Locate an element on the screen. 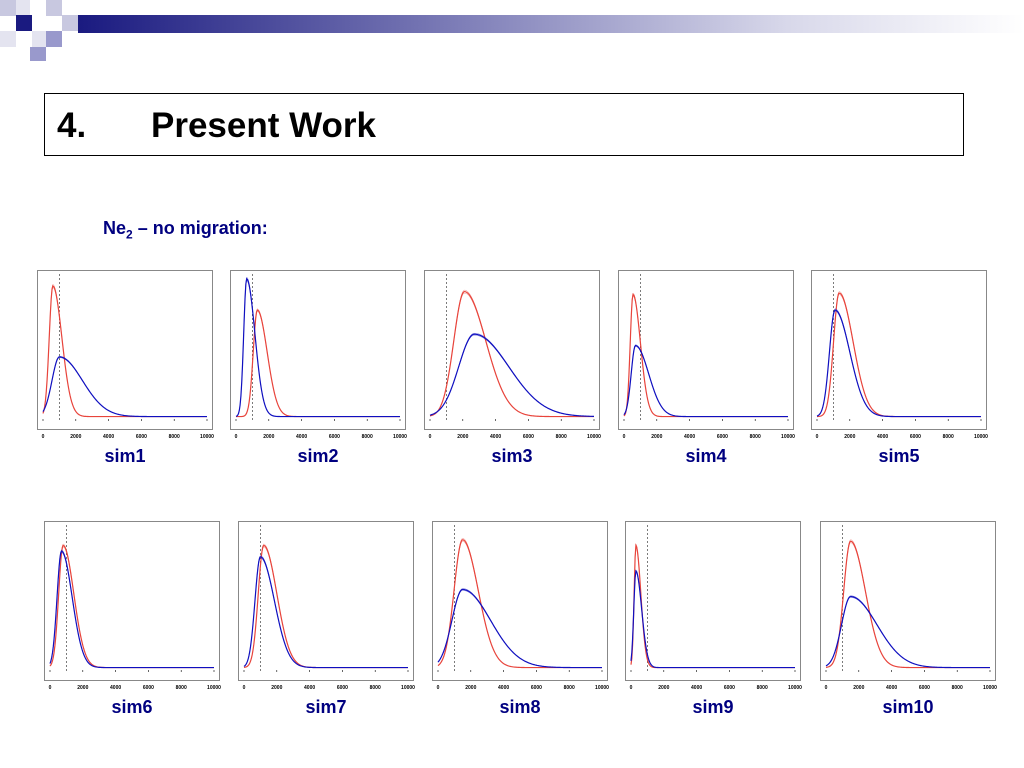  title-number: 4. is located at coordinates (72, 125).